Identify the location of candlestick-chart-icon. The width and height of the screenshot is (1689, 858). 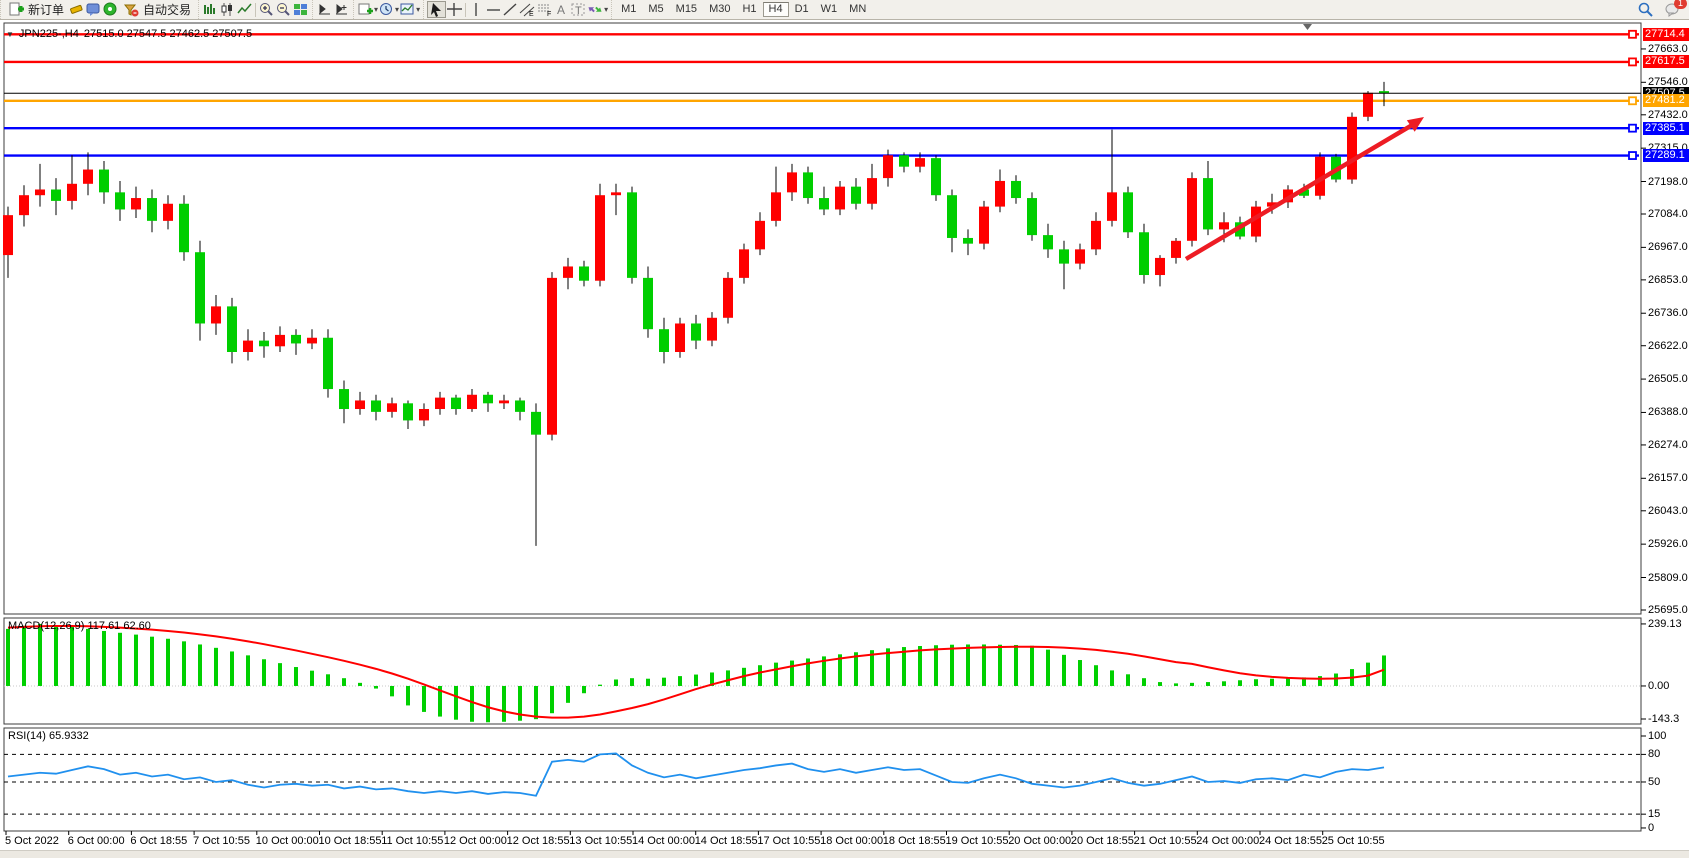
(227, 9).